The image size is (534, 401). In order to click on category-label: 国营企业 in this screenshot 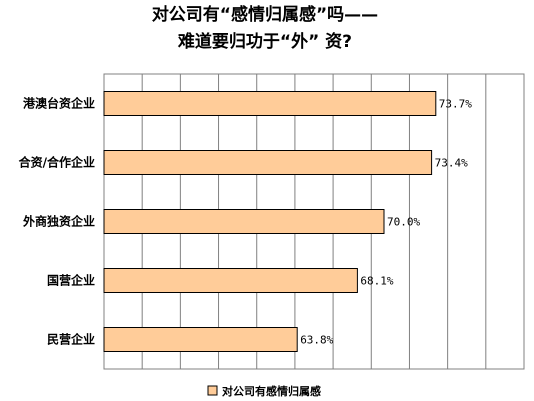, I will do `click(71, 280)`.